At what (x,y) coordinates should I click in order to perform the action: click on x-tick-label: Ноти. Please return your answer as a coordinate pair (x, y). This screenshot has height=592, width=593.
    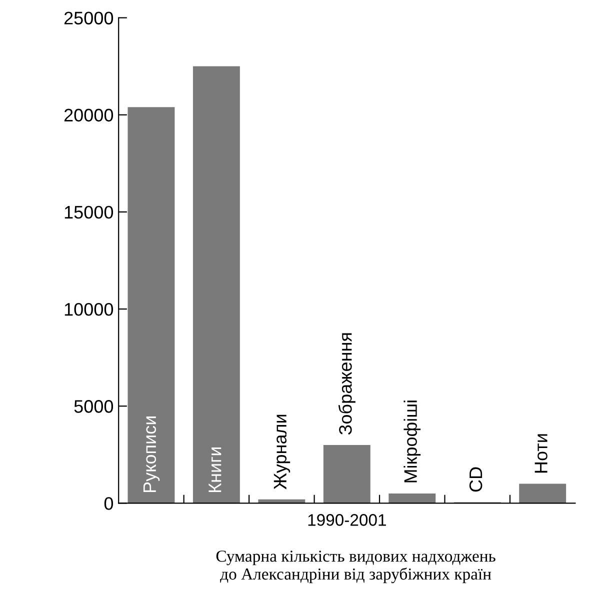
    Looking at the image, I should click on (541, 453).